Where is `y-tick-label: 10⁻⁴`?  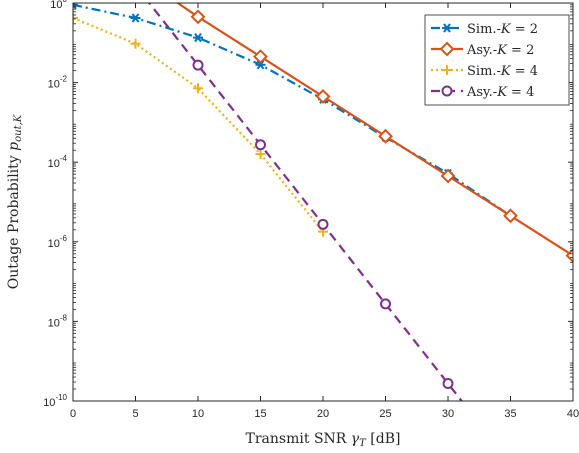 y-tick-label: 10⁻⁴ is located at coordinates (58, 162).